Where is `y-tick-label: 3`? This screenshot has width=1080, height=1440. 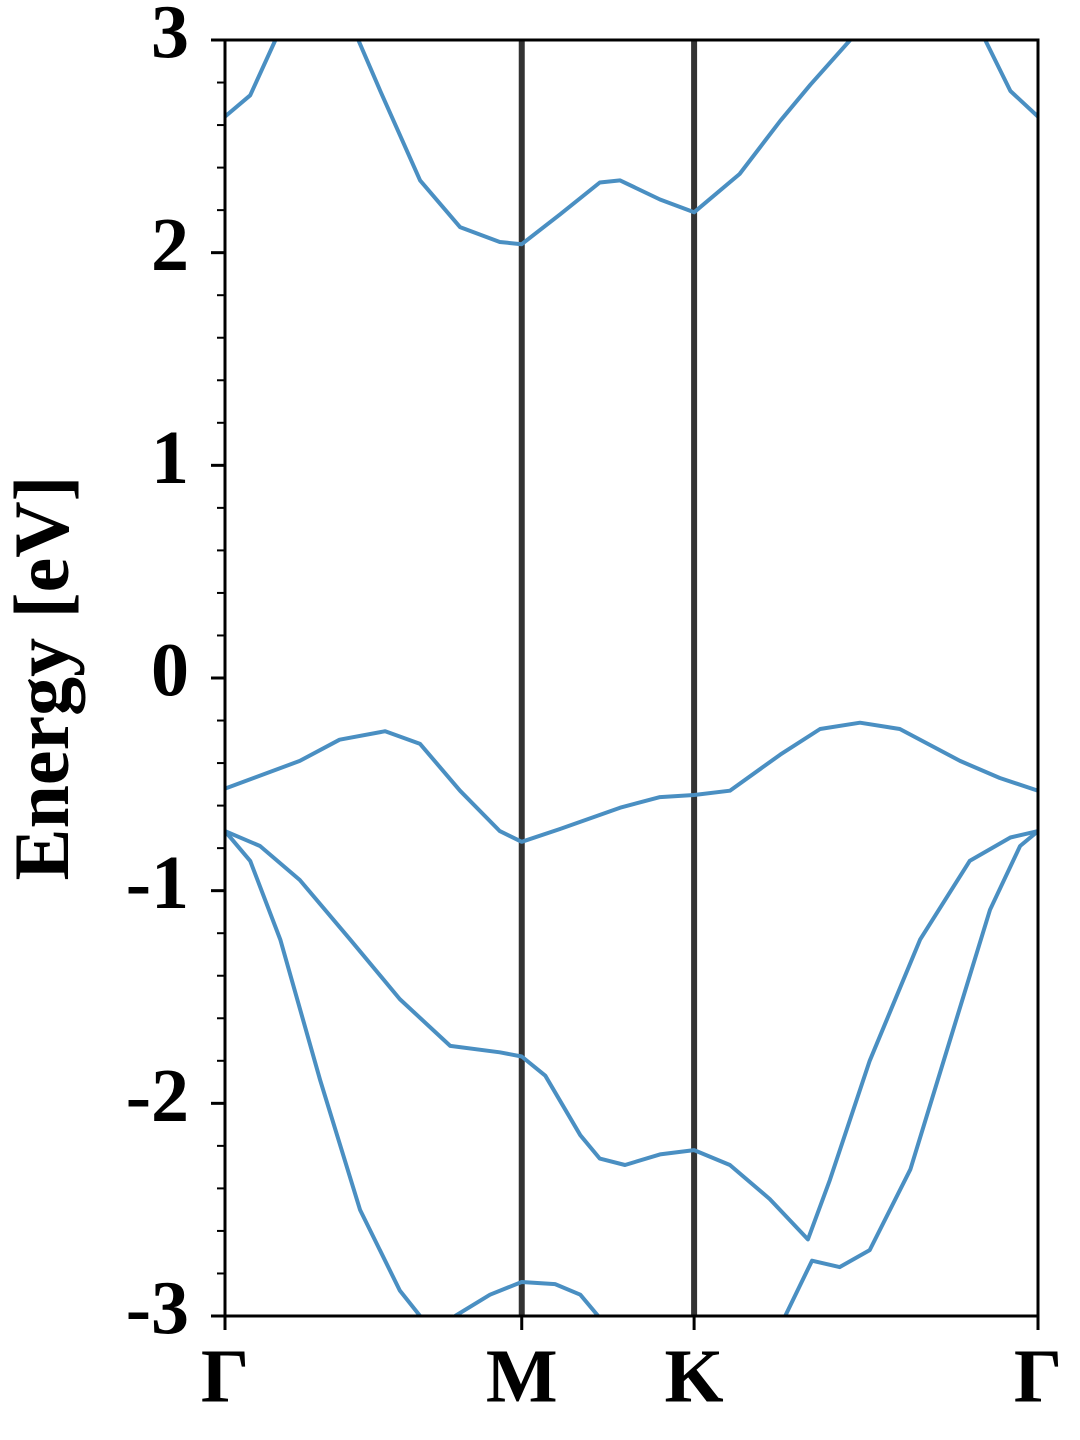
y-tick-label: 3 is located at coordinates (170, 37).